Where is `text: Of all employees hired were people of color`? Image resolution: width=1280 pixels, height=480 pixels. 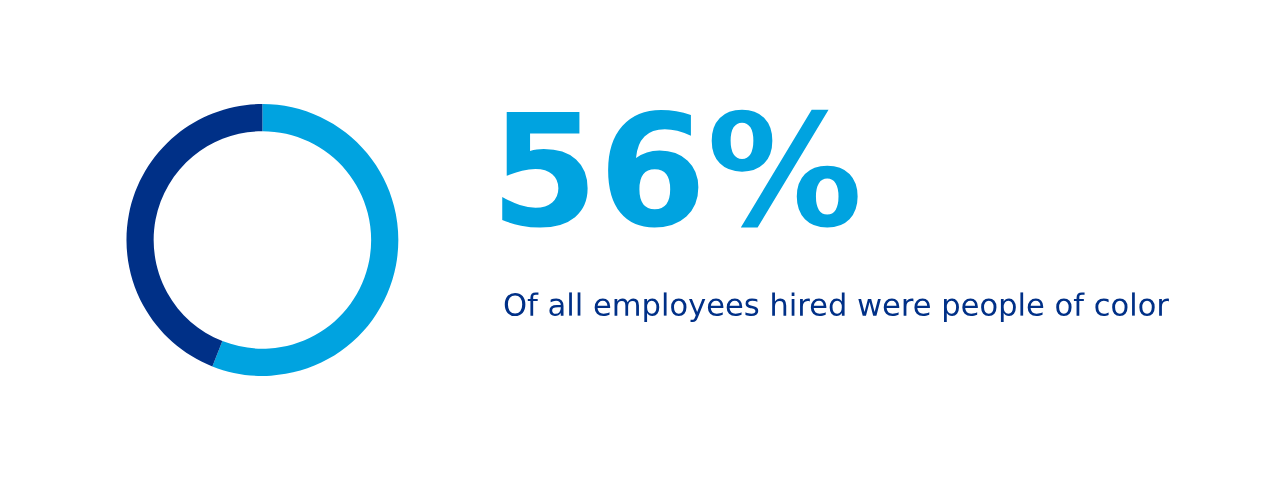 text: Of all employees hired were people of color is located at coordinates (836, 307).